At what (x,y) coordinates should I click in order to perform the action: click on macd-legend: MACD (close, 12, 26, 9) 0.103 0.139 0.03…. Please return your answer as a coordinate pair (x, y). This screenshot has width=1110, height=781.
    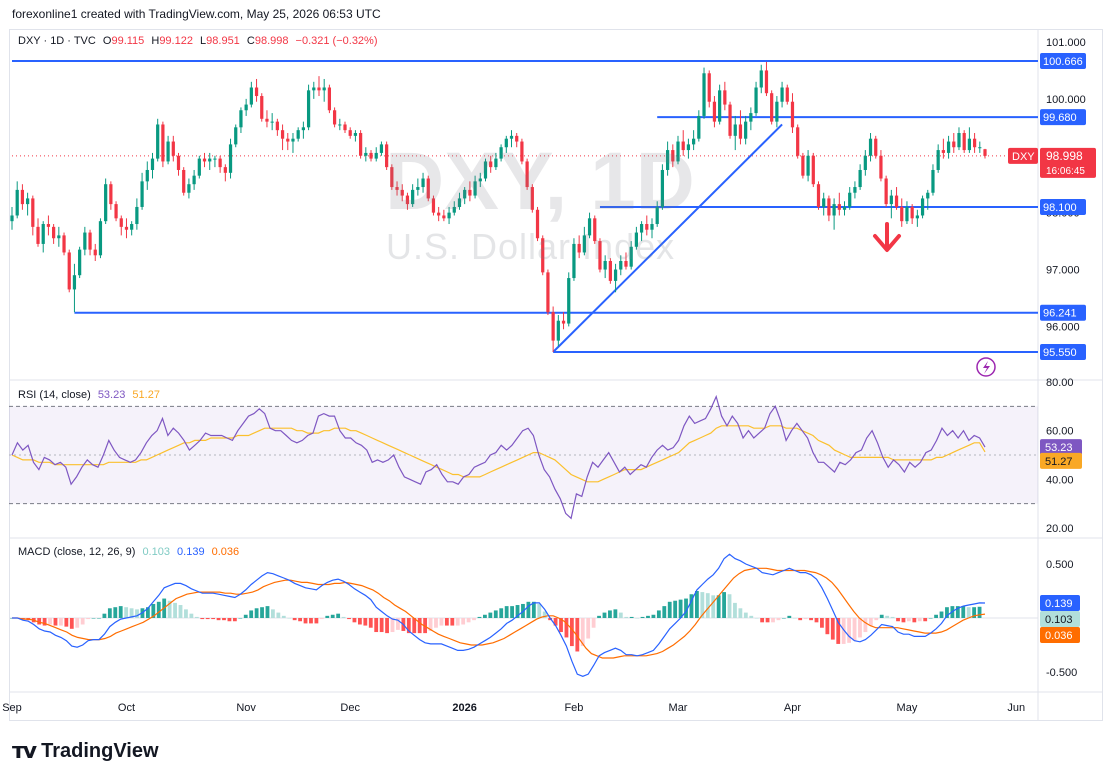
    Looking at the image, I should click on (130, 552).